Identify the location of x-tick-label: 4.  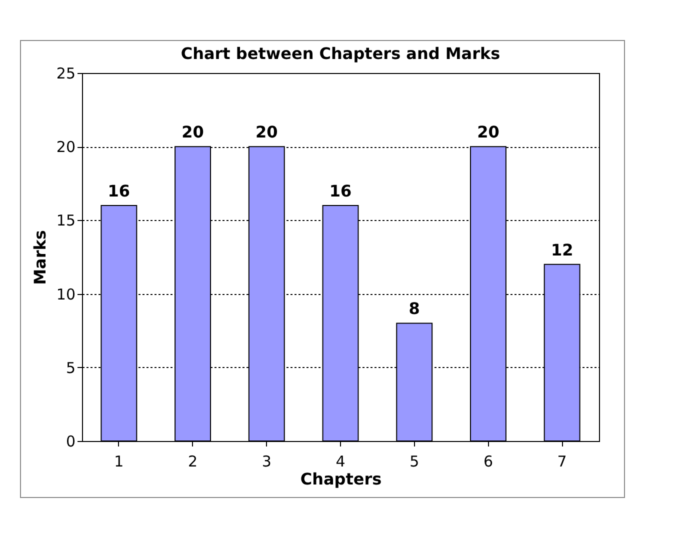
(341, 461).